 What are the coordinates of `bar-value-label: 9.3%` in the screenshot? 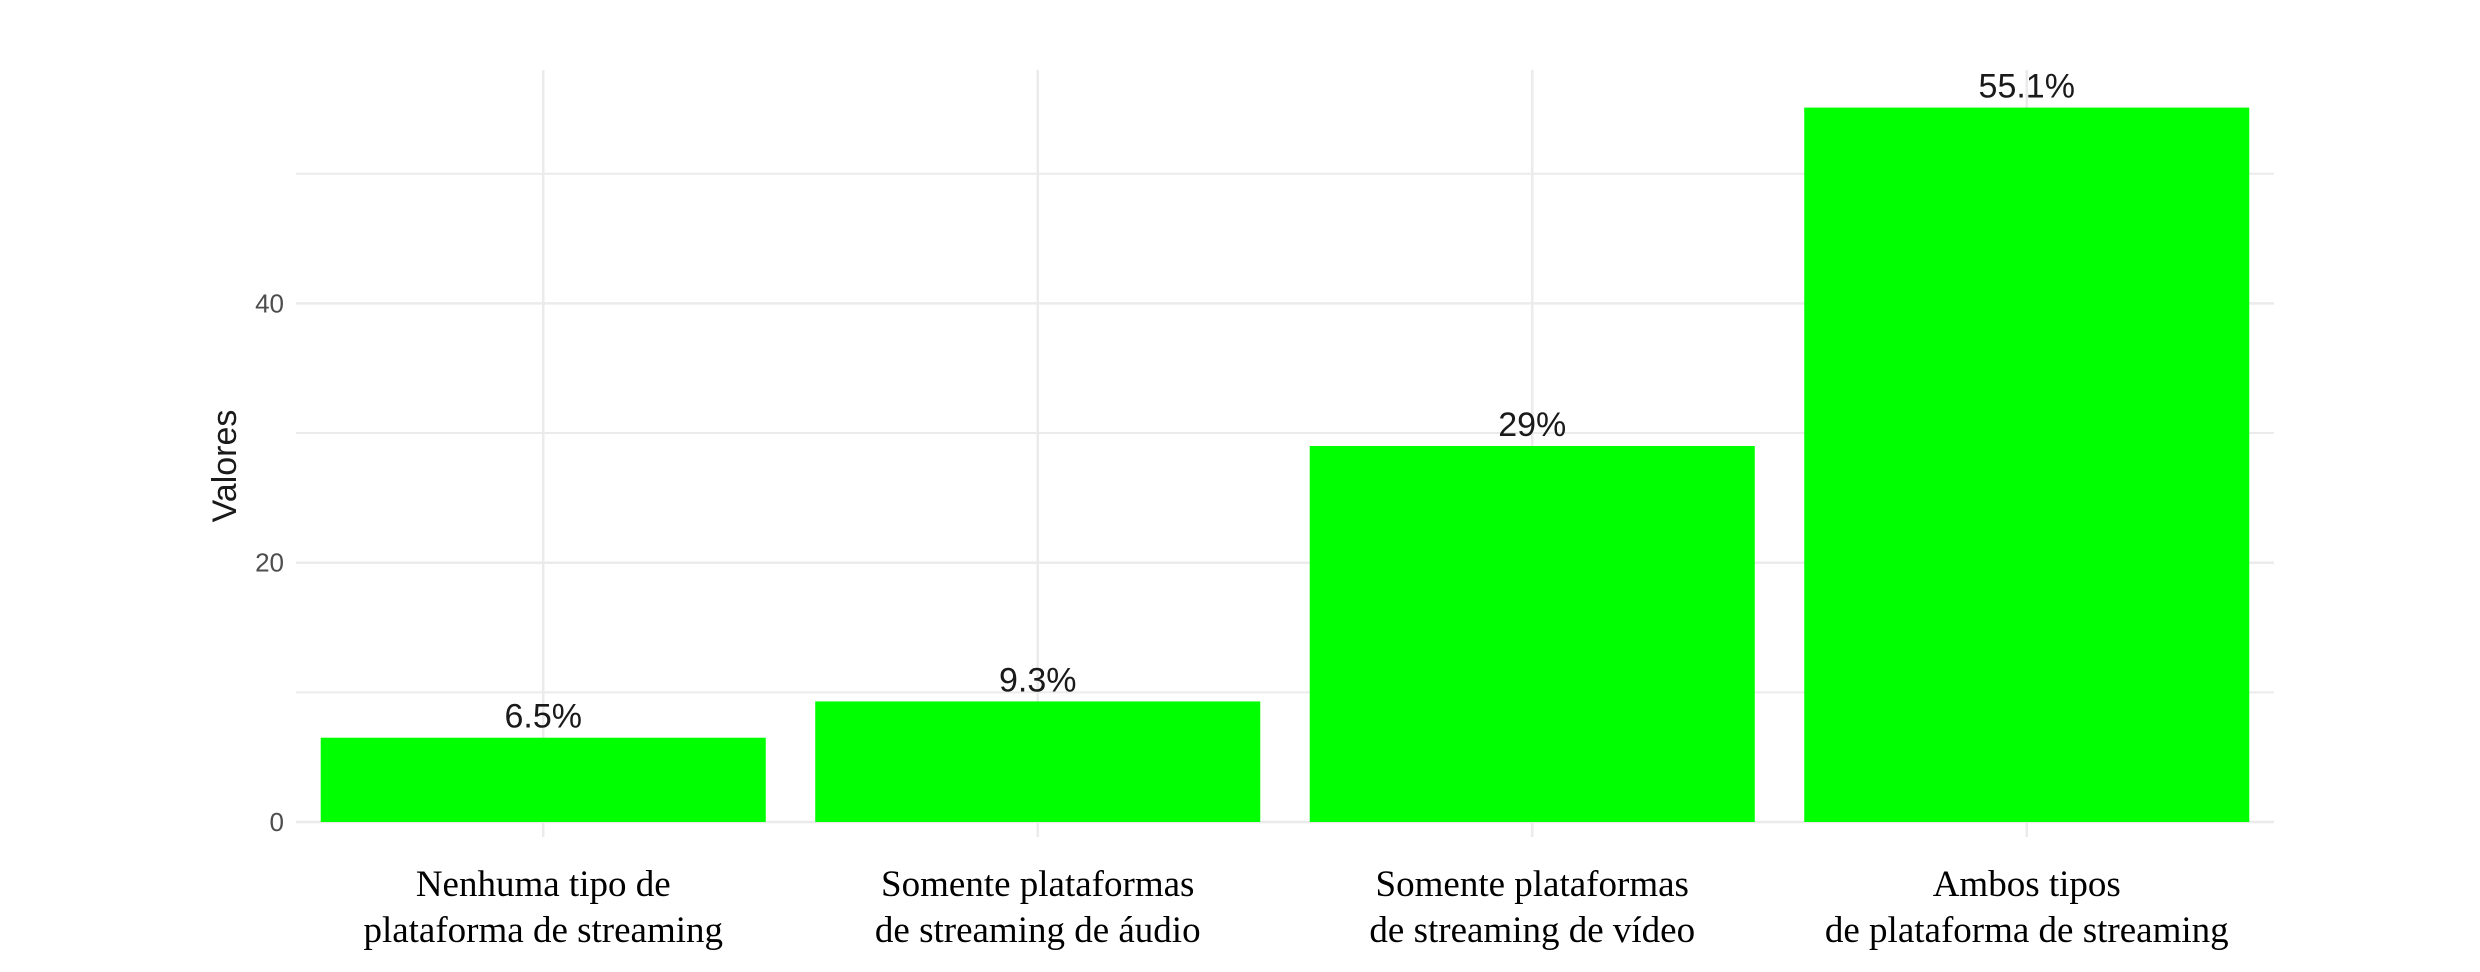 It's located at (1038, 680).